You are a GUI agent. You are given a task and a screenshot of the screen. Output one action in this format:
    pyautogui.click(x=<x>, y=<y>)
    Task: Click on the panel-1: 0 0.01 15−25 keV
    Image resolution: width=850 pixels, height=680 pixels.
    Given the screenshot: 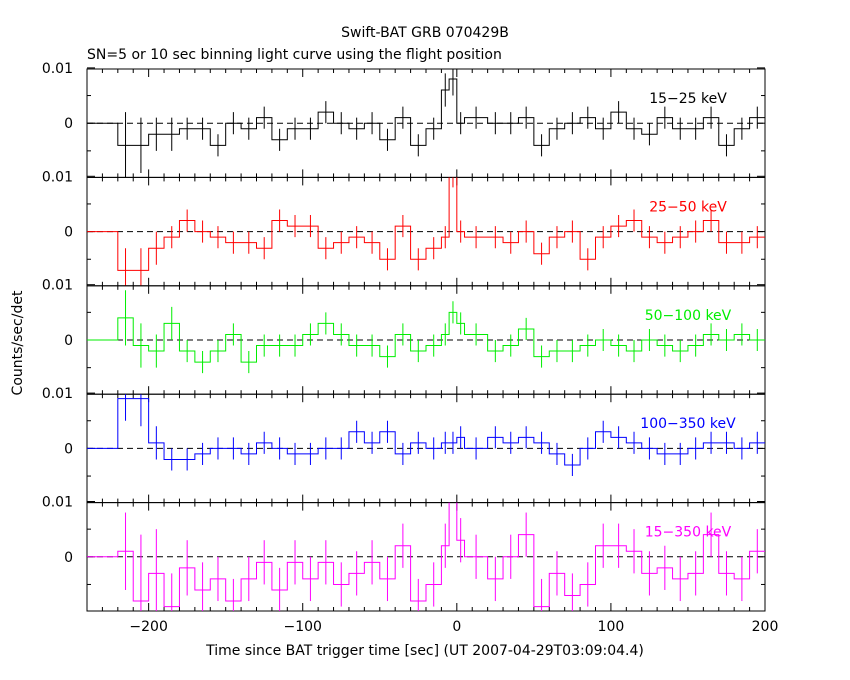 What is the action you would take?
    pyautogui.click(x=404, y=119)
    